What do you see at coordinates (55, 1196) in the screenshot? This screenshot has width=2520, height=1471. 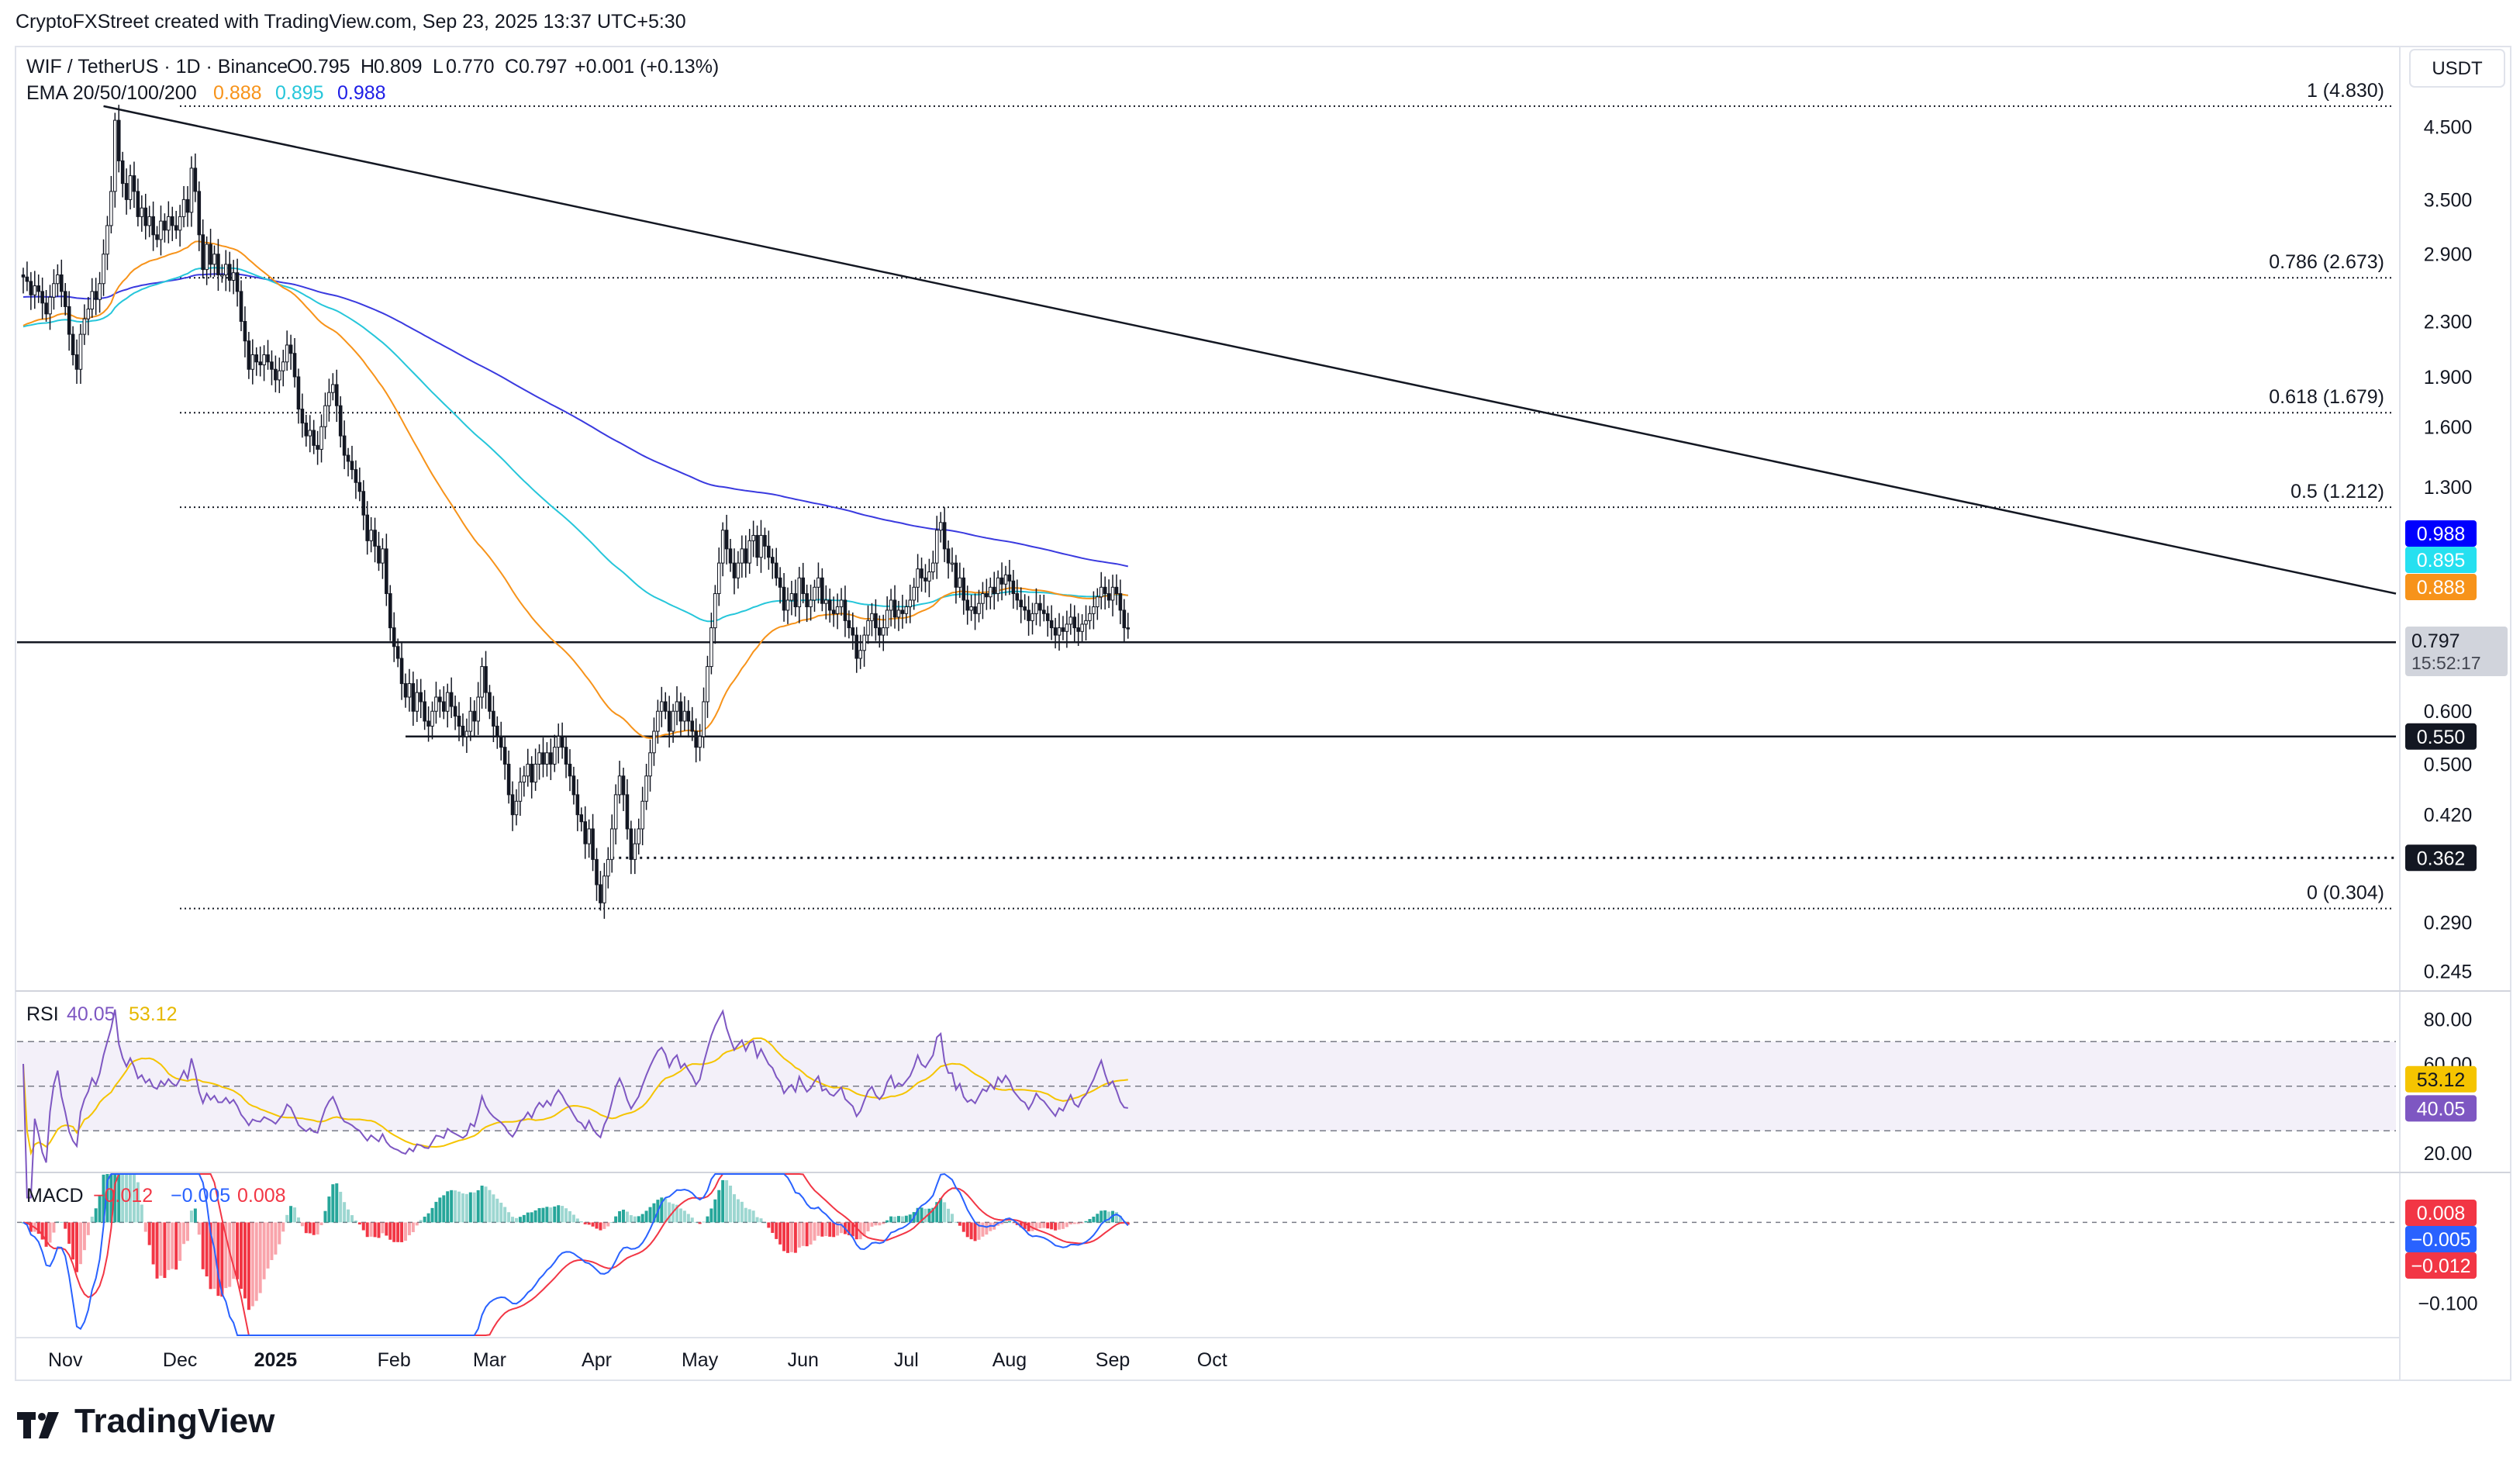 I see `macd-title: MACD` at bounding box center [55, 1196].